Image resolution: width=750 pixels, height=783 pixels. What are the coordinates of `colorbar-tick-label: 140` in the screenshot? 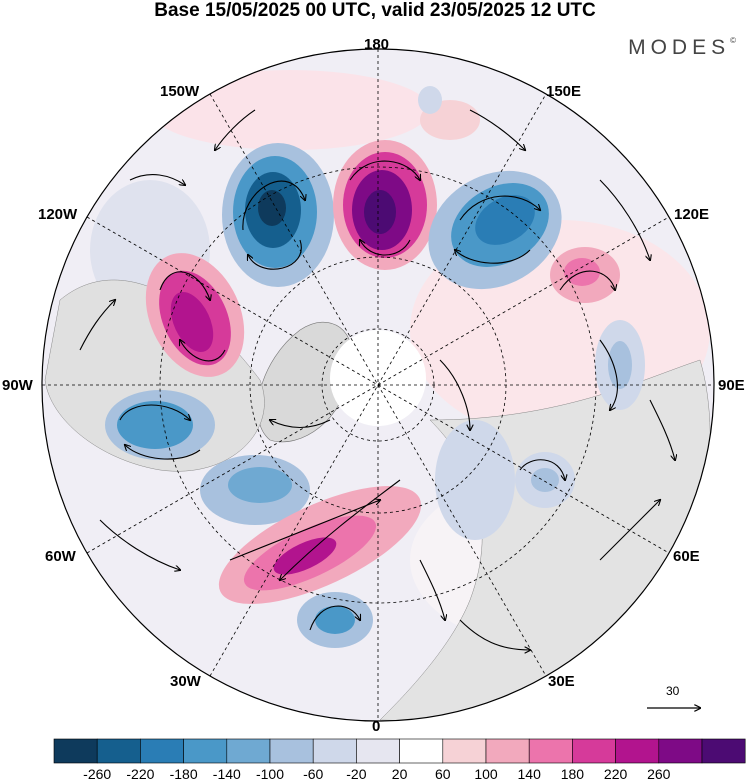 It's located at (529, 774).